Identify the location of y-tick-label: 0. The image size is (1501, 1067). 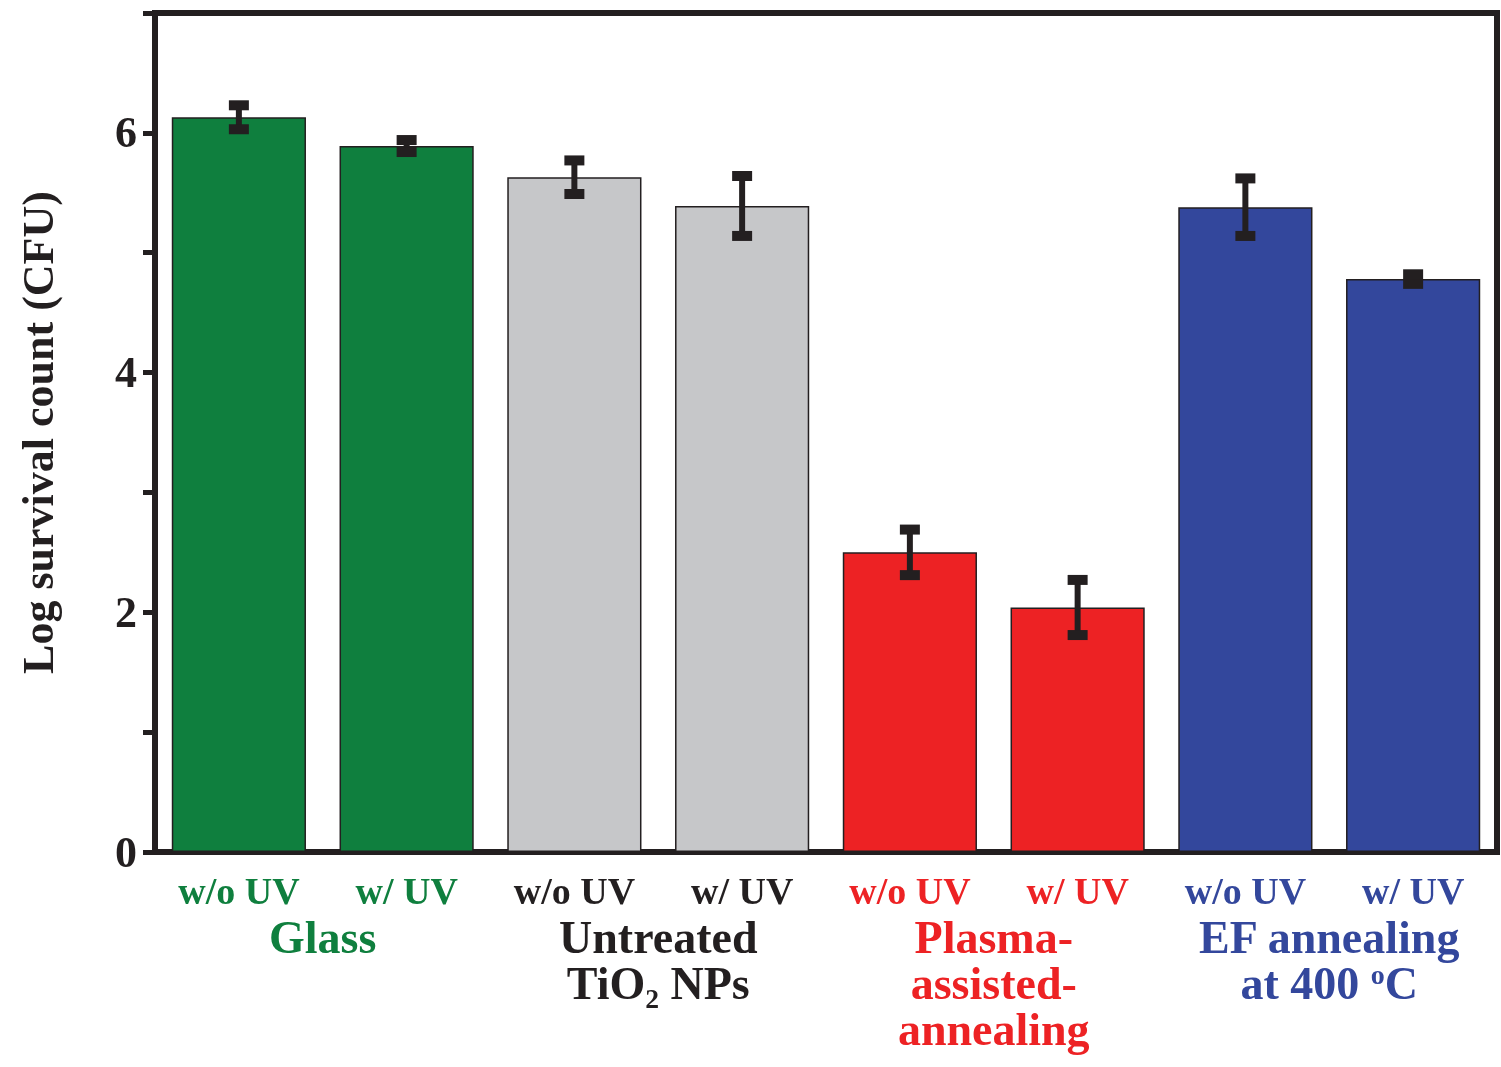
(126, 852).